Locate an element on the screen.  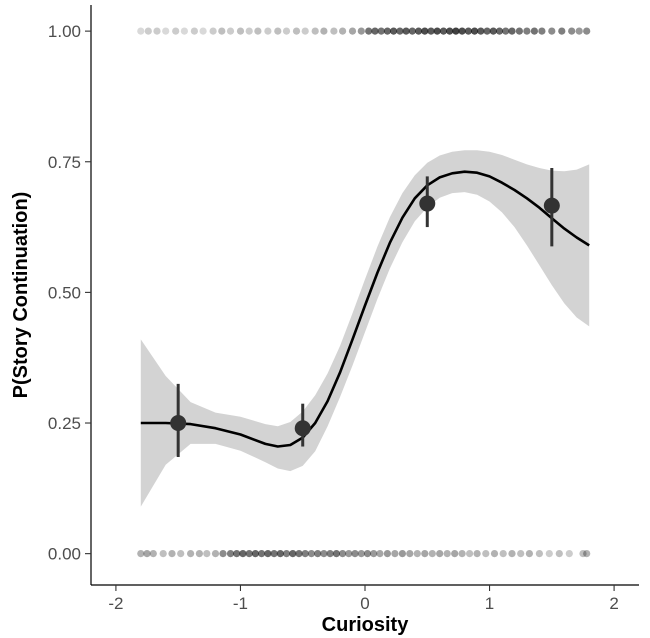
raw-observations-one-layer is located at coordinates (364, 31).